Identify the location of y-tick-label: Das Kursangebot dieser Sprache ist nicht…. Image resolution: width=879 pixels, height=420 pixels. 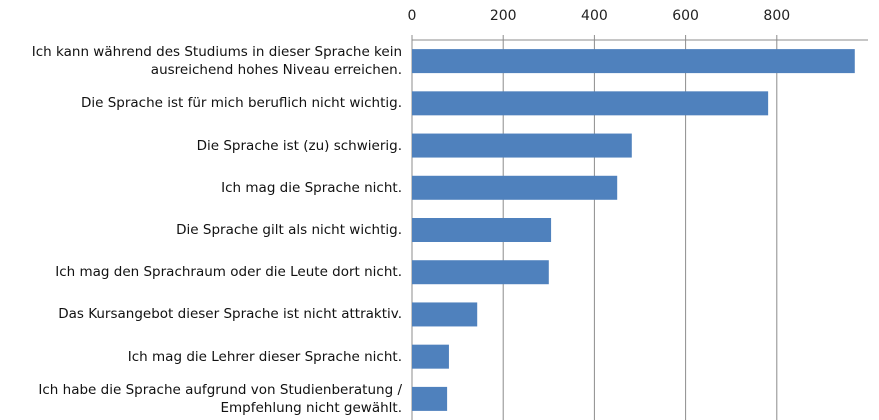
(230, 314).